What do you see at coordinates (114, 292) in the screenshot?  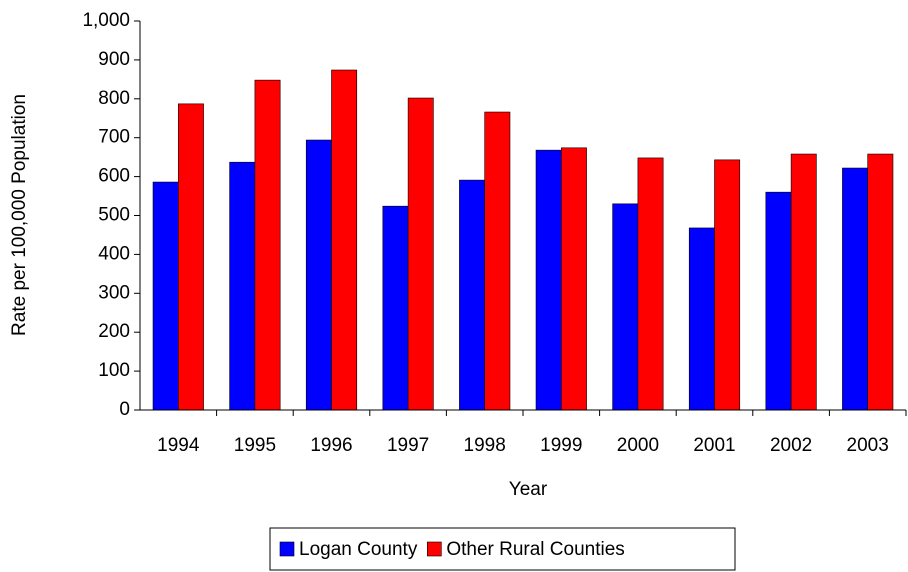 I see `y-tick-label: 300` at bounding box center [114, 292].